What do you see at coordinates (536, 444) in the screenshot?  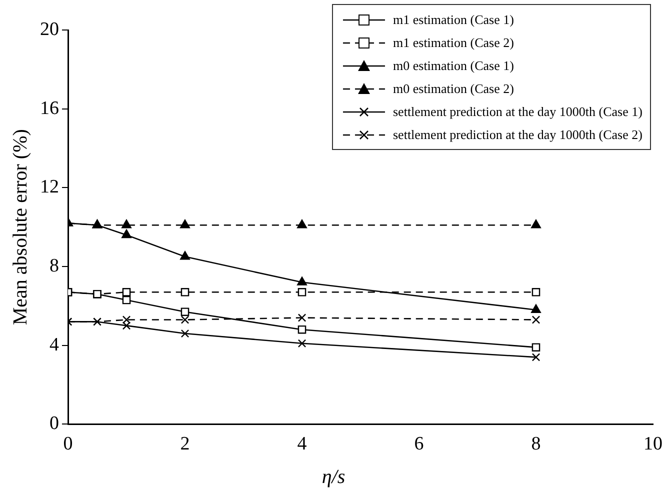 I see `x-tick-label: 8` at bounding box center [536, 444].